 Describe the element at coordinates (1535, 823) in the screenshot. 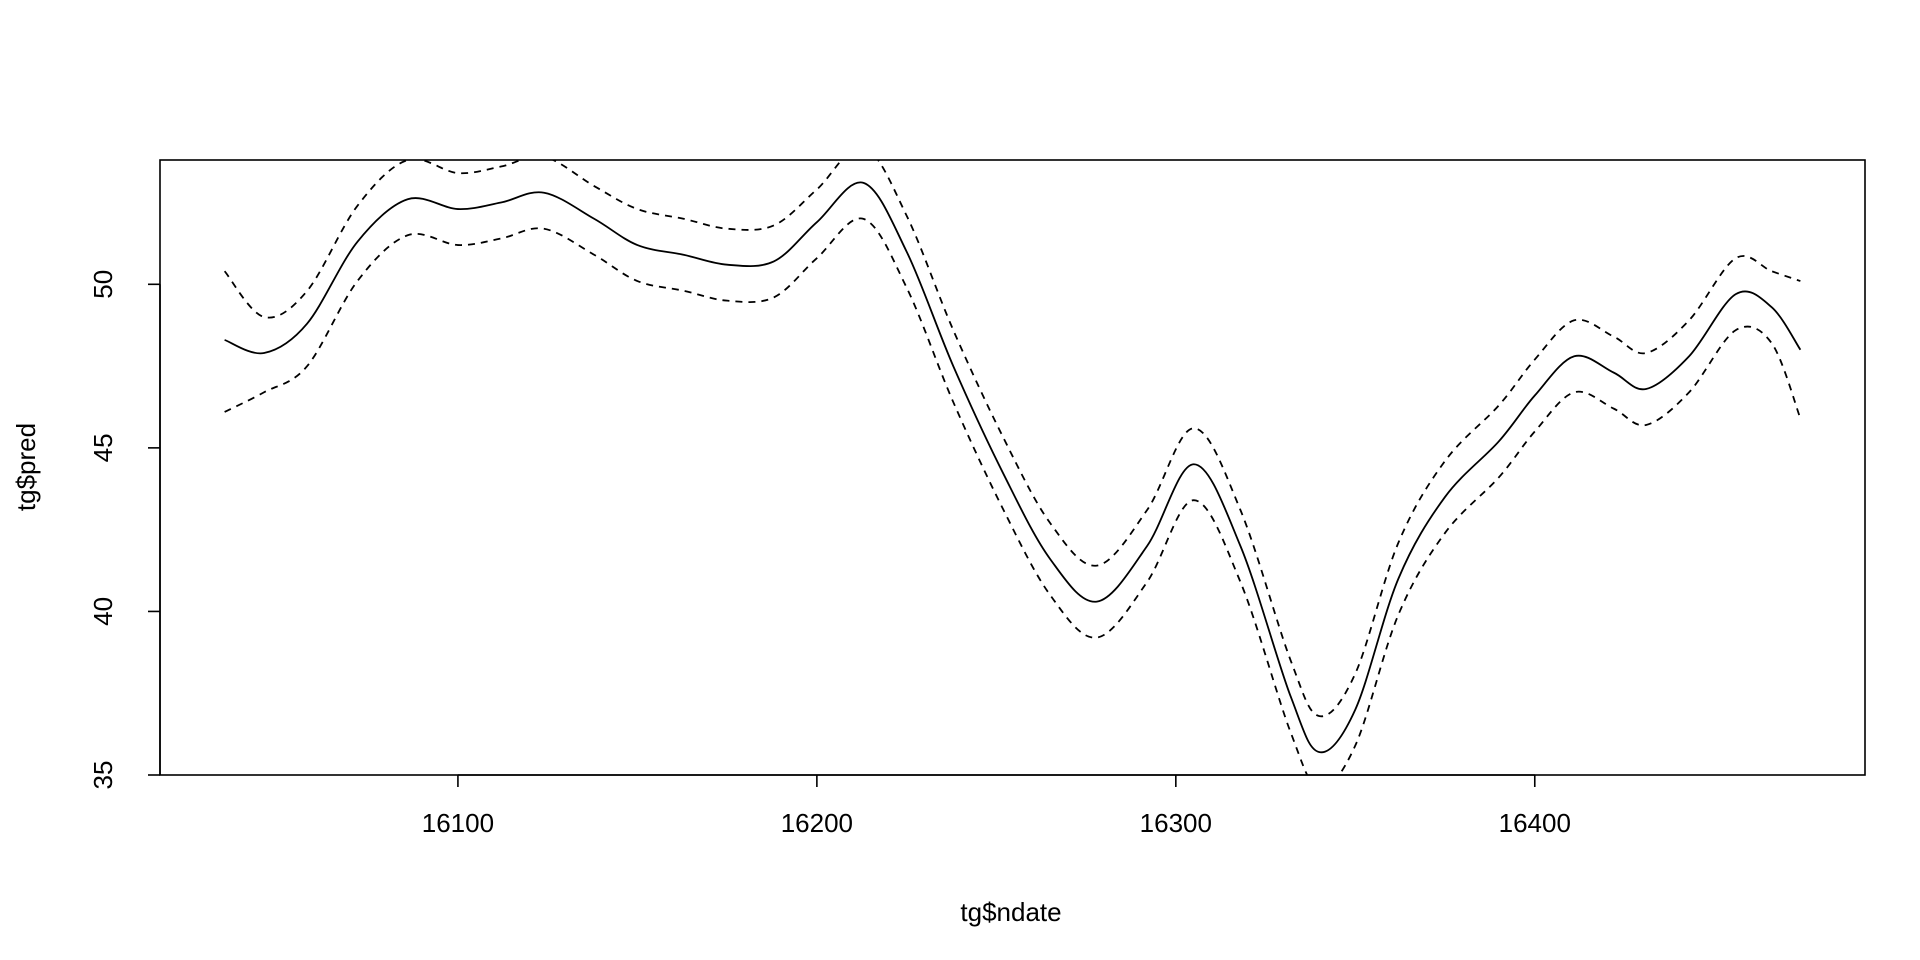

I see `x-tick-label: 16400` at that location.